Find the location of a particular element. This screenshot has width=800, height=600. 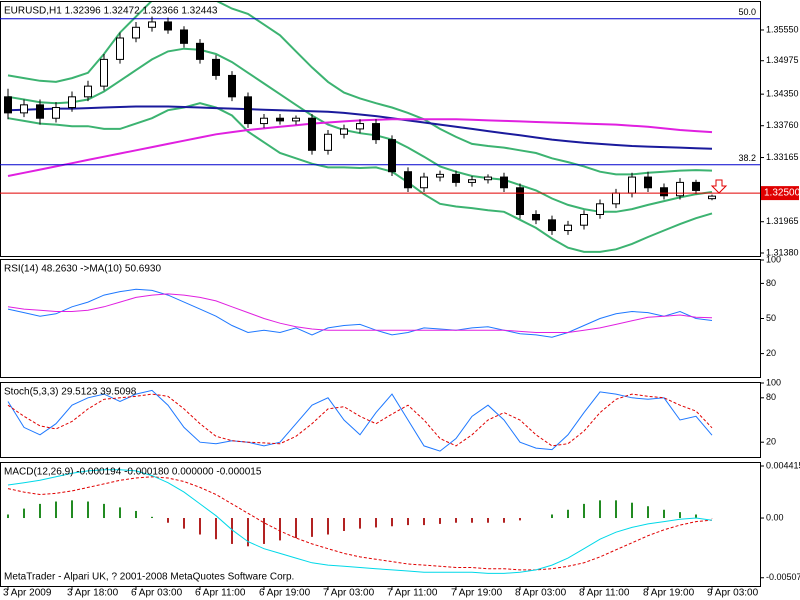

x-tick-label: 8 Apr 11:00 is located at coordinates (604, 593).